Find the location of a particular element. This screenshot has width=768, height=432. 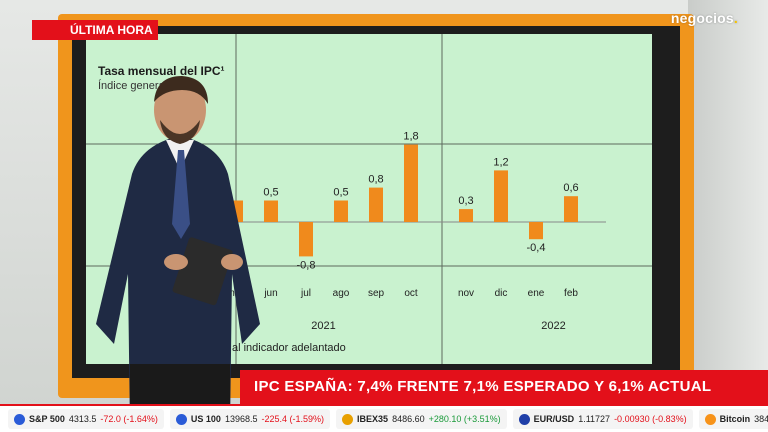

logo-text: negocios is located at coordinates (702, 18).